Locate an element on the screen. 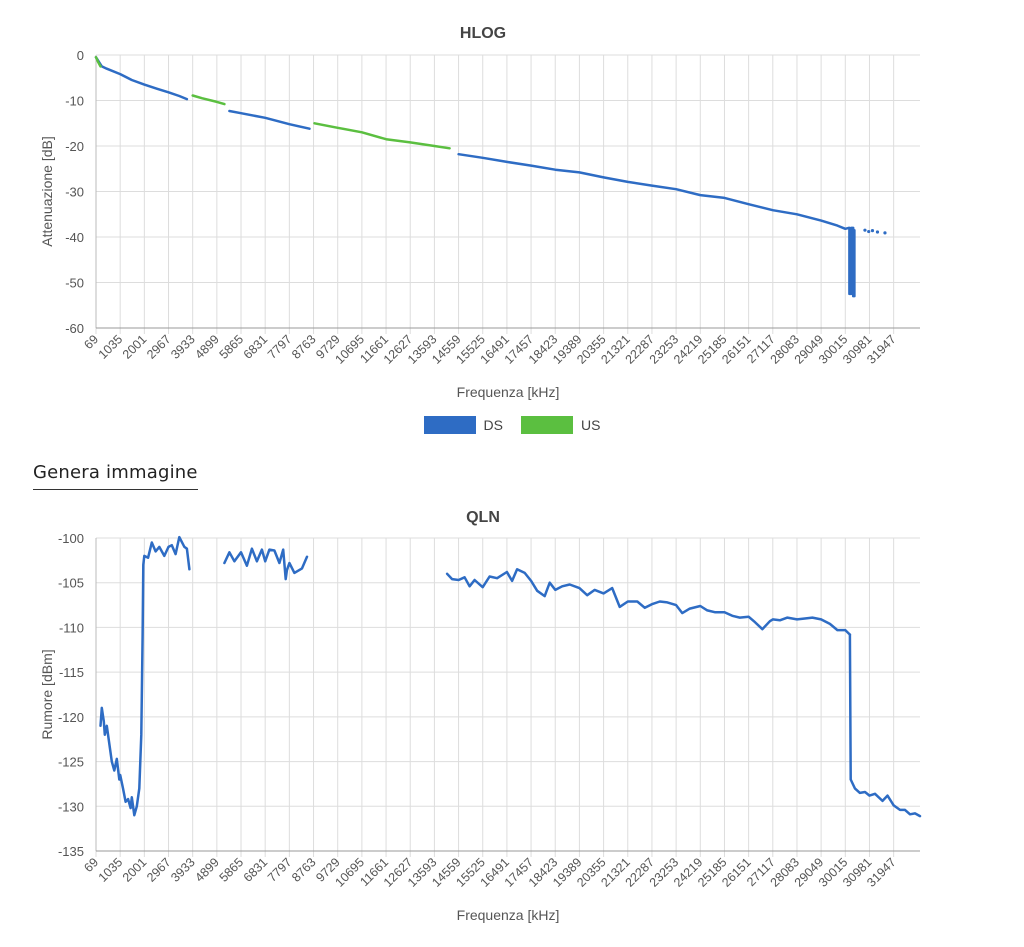  qln-x-tick-label: 2967 is located at coordinates (159, 870).